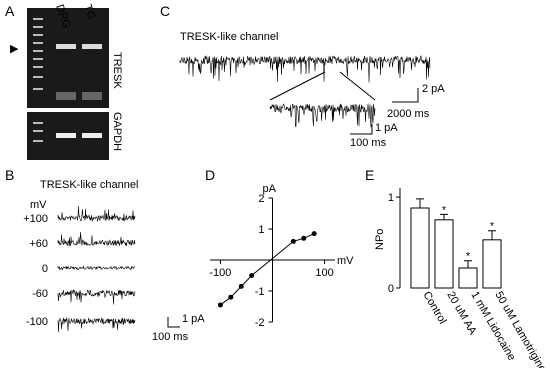  Describe the element at coordinates (37, 322) in the screenshot. I see `voltage-label: -100` at that location.